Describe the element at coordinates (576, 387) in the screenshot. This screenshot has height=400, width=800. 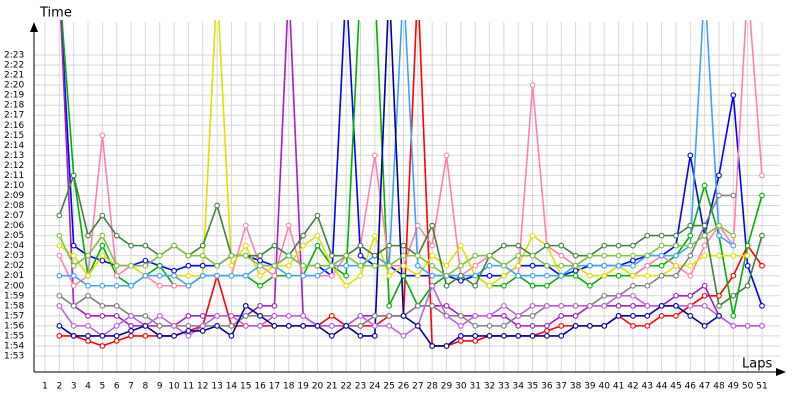
I see `x-tick-label: 38` at that location.